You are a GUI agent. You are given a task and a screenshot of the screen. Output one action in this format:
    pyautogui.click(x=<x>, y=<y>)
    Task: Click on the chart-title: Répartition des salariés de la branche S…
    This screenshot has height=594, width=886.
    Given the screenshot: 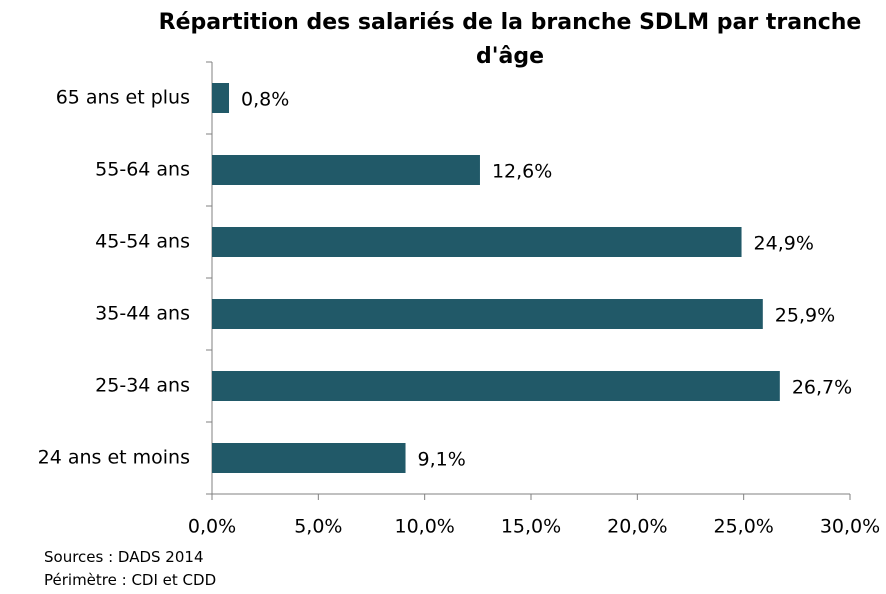 What is the action you would take?
    pyautogui.click(x=510, y=39)
    